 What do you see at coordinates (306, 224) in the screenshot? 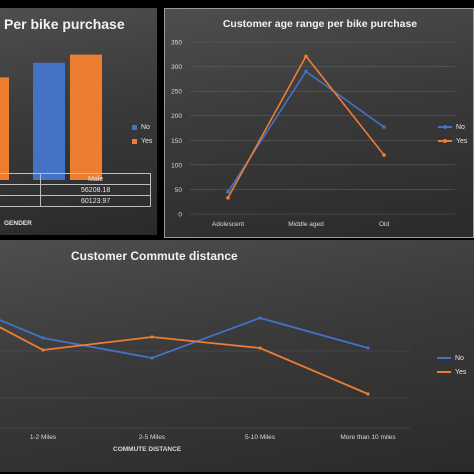
I see `x-tick-label: Middle aged` at bounding box center [306, 224].